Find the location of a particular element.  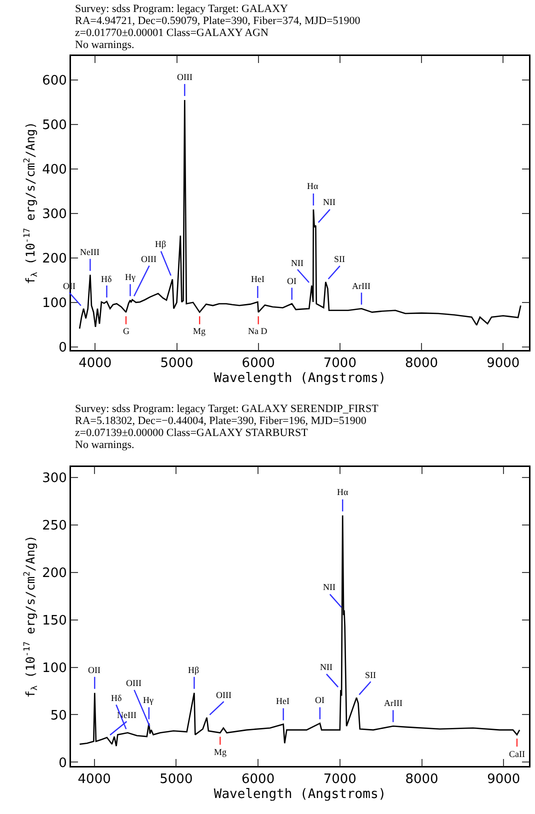

y-tick-label: 50 is located at coordinates (58, 716).